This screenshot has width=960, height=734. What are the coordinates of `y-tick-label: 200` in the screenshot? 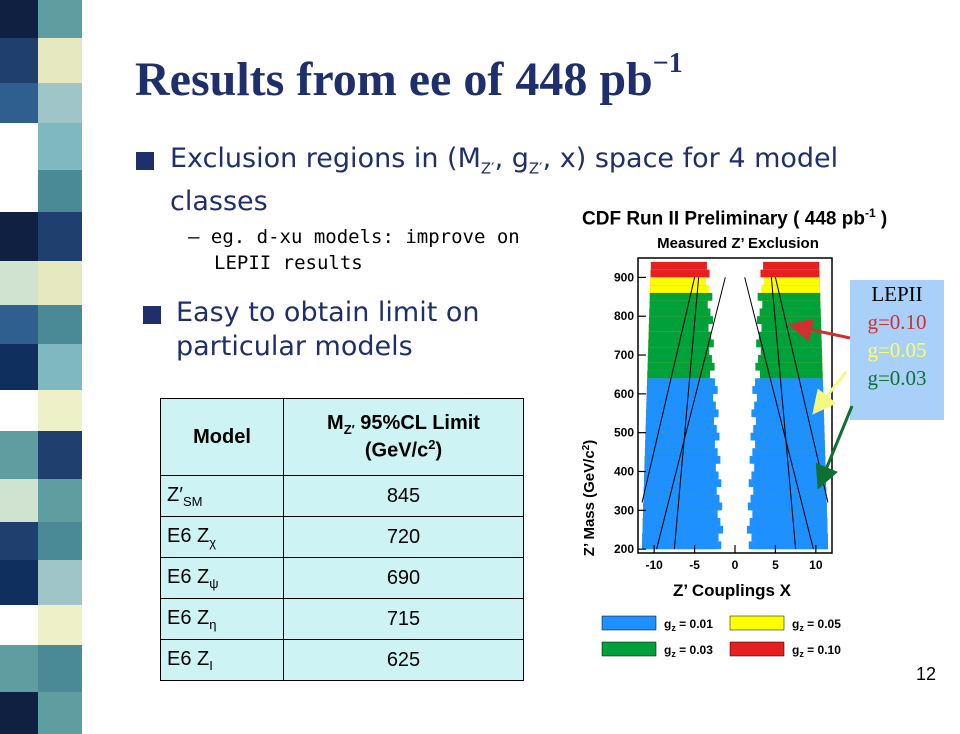 It's located at (624, 549).